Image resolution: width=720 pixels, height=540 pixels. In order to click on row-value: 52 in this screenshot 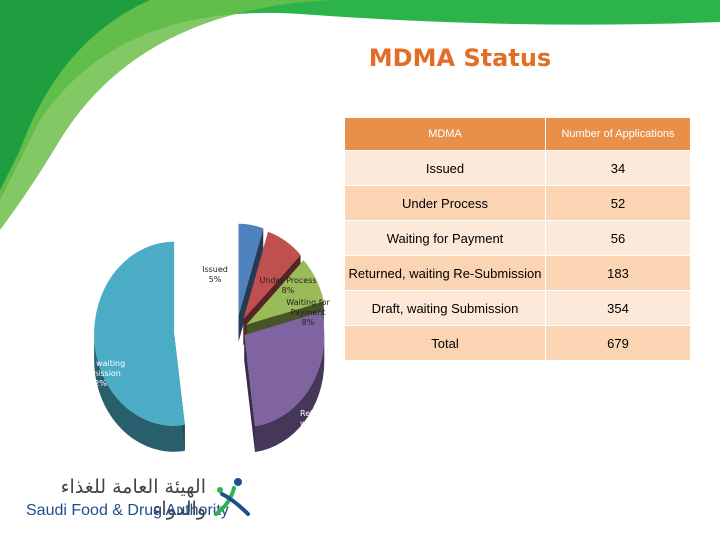, I will do `click(618, 203)`.